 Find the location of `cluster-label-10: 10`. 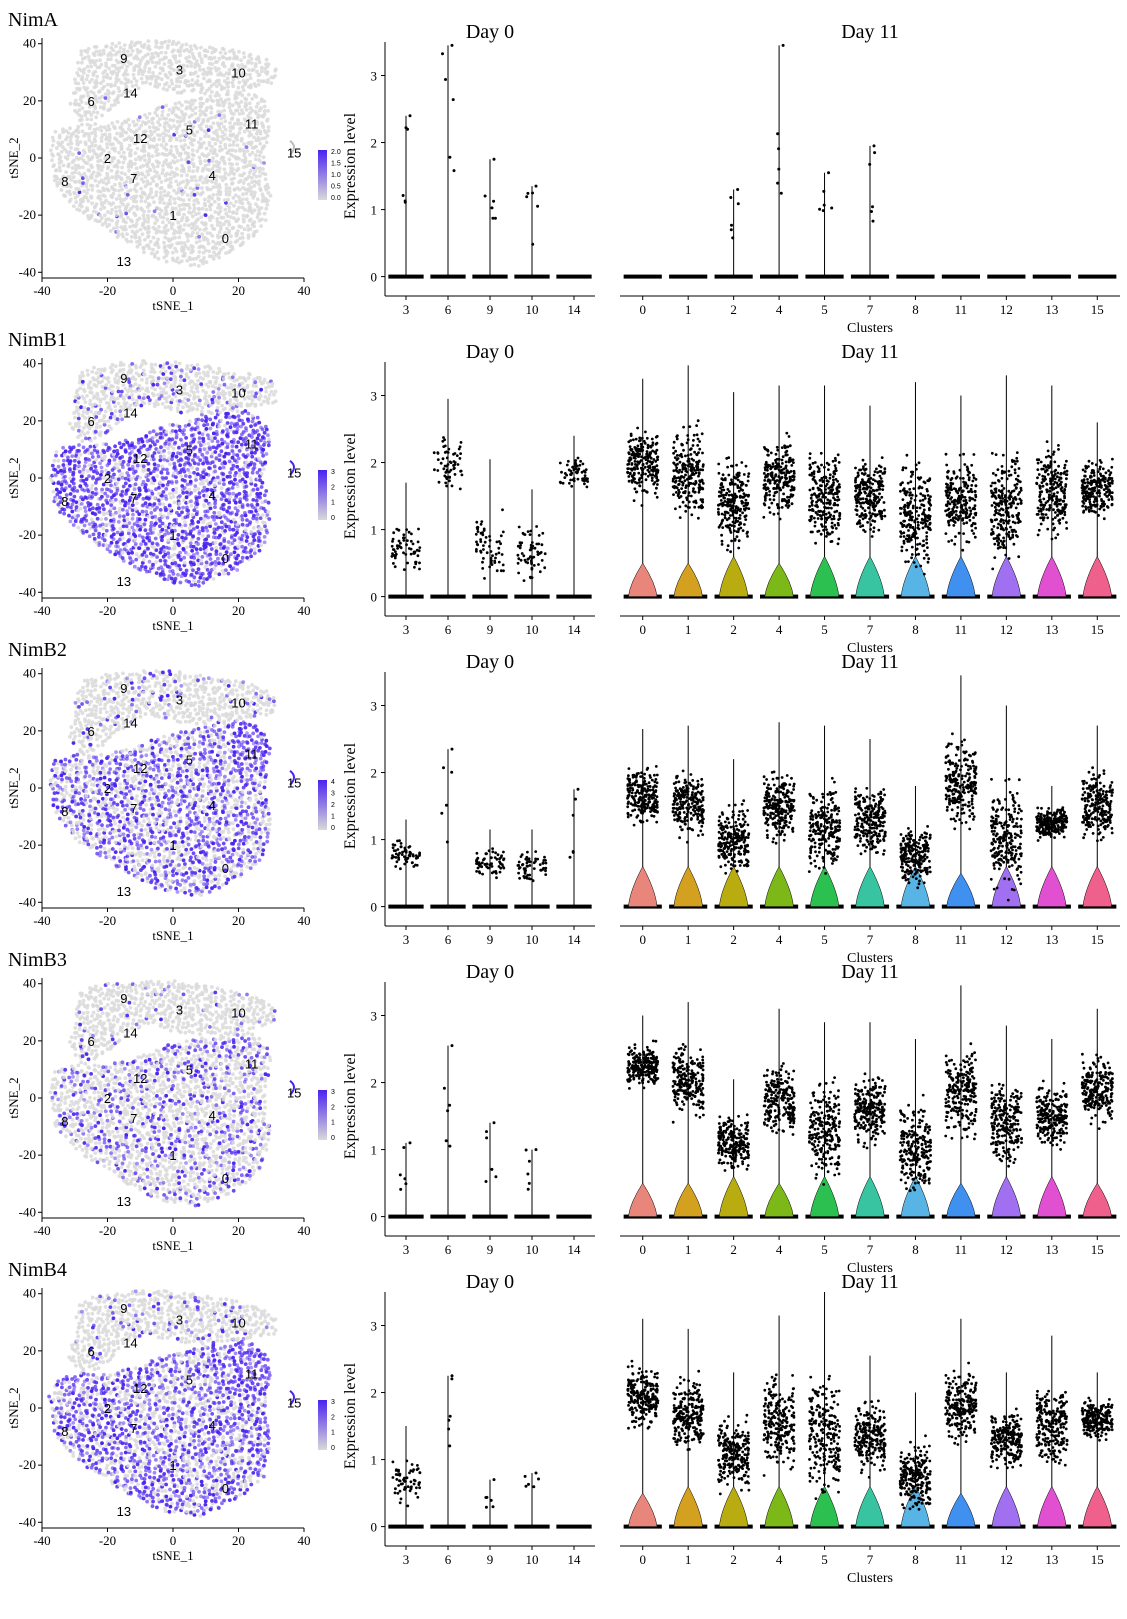

cluster-label-10: 10 is located at coordinates (238, 72).